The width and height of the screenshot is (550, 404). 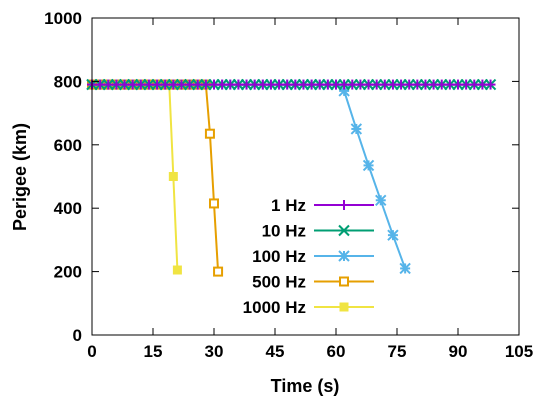 What do you see at coordinates (336, 351) in the screenshot?
I see `x-tick-label: 60` at bounding box center [336, 351].